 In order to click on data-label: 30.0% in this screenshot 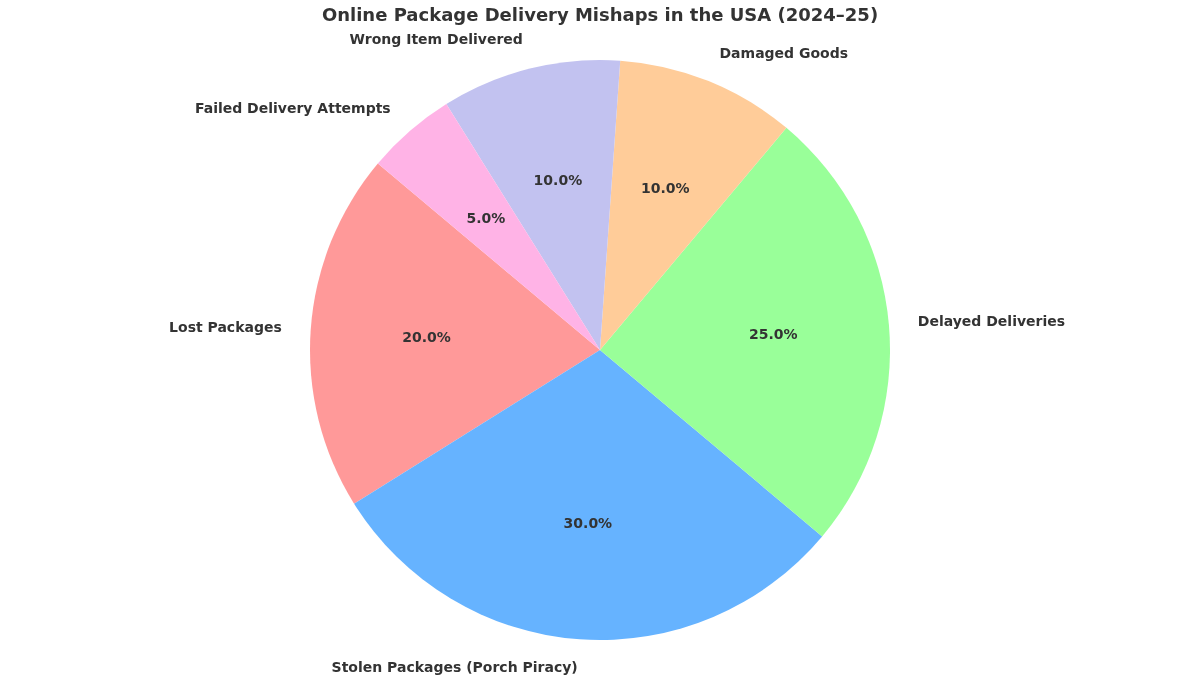, I will do `click(588, 522)`.